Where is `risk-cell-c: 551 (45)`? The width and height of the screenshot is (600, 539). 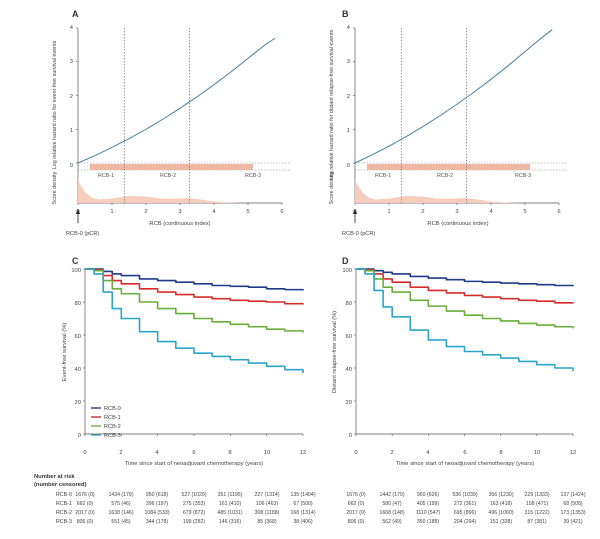 risk-cell-c: 551 (45) is located at coordinates (121, 522).